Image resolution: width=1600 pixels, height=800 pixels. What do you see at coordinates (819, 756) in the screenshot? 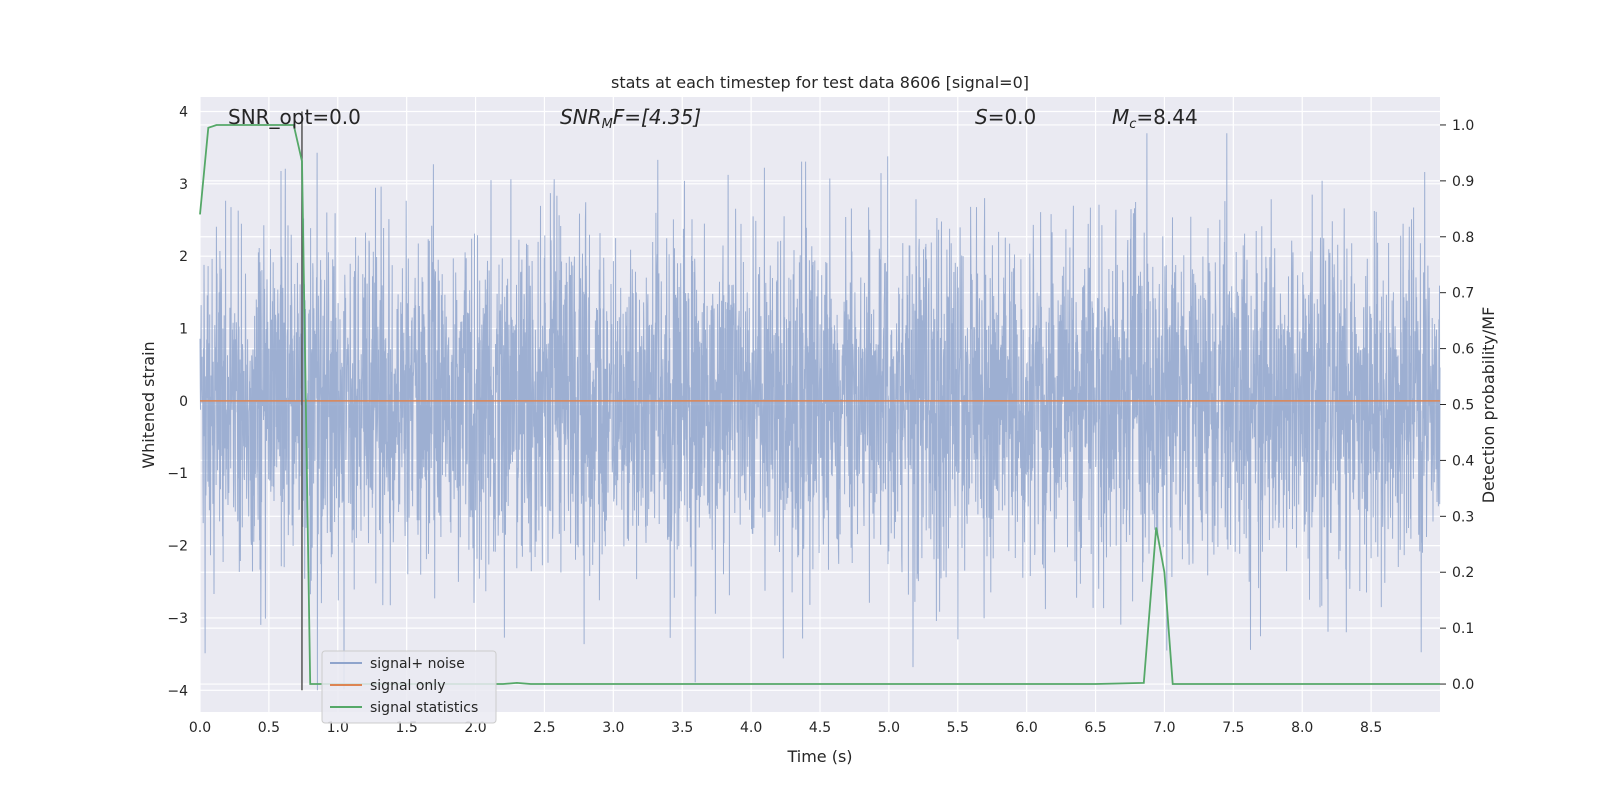
I see `x-axis-label: Time (s)` at bounding box center [819, 756].